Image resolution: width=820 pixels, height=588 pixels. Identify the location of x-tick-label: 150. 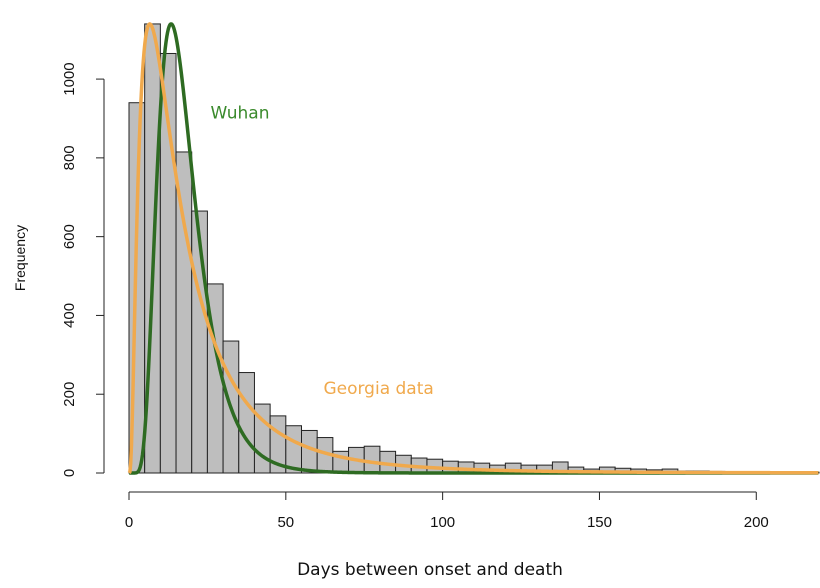
(599, 522).